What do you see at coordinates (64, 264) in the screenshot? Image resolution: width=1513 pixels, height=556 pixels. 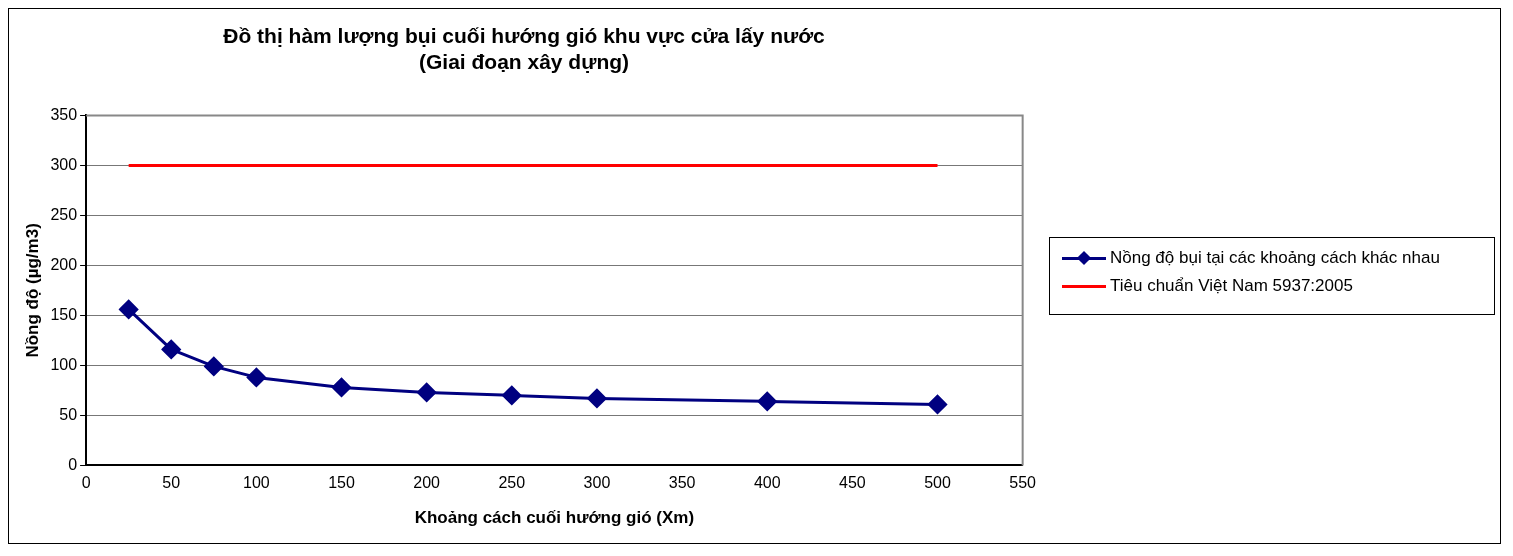 I see `y-tick-label: 200` at bounding box center [64, 264].